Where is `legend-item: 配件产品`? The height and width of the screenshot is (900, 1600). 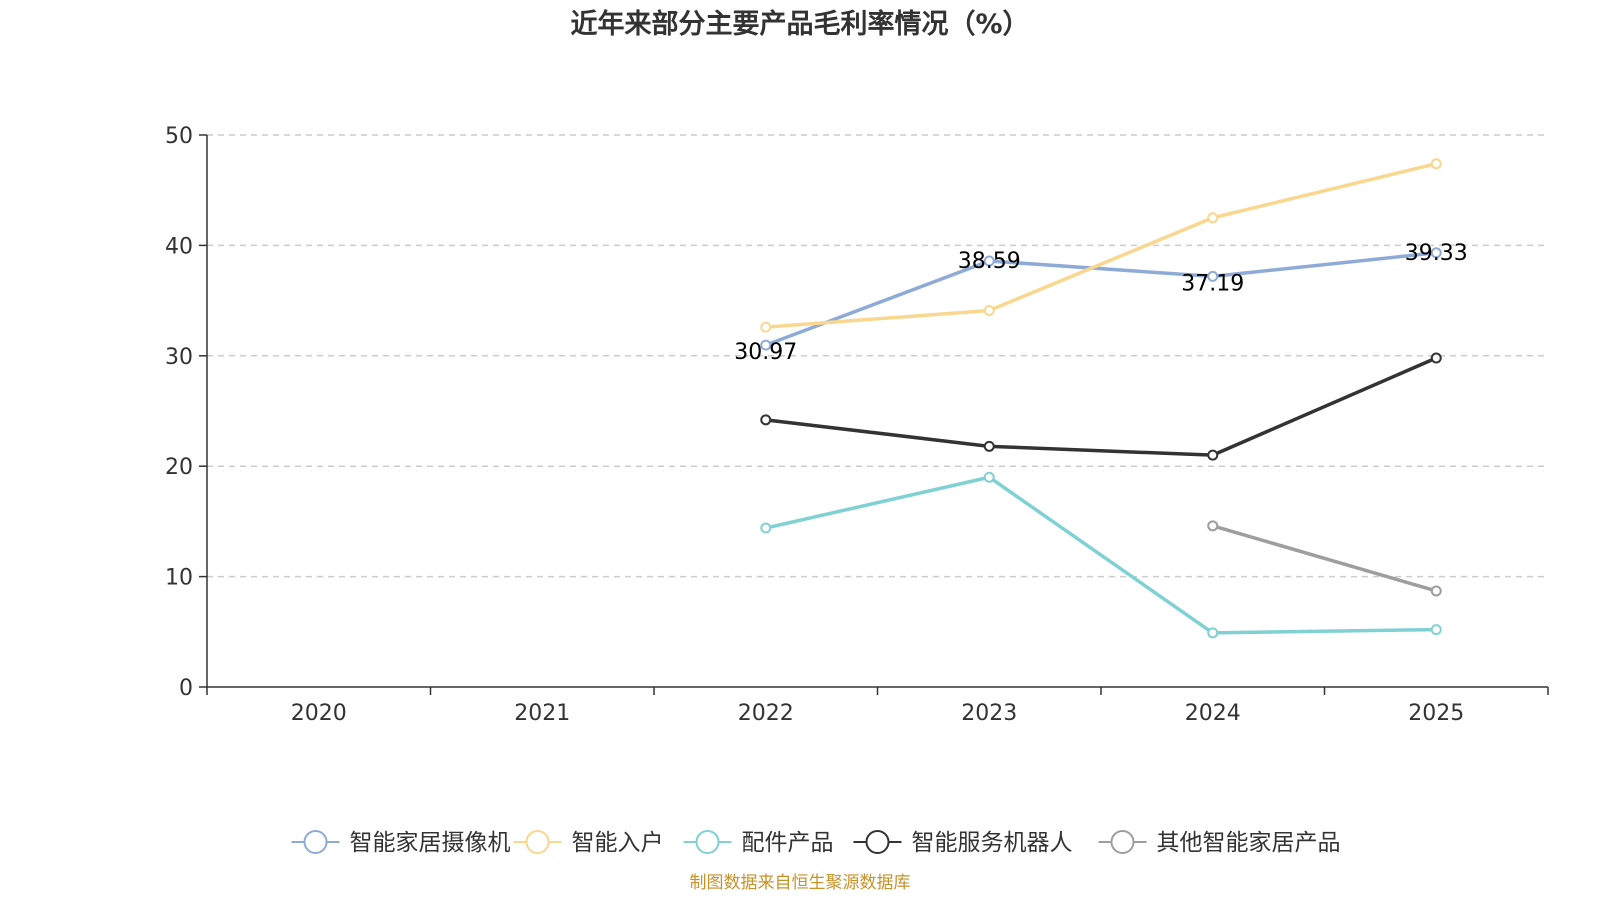 legend-item: 配件产品 is located at coordinates (758, 843).